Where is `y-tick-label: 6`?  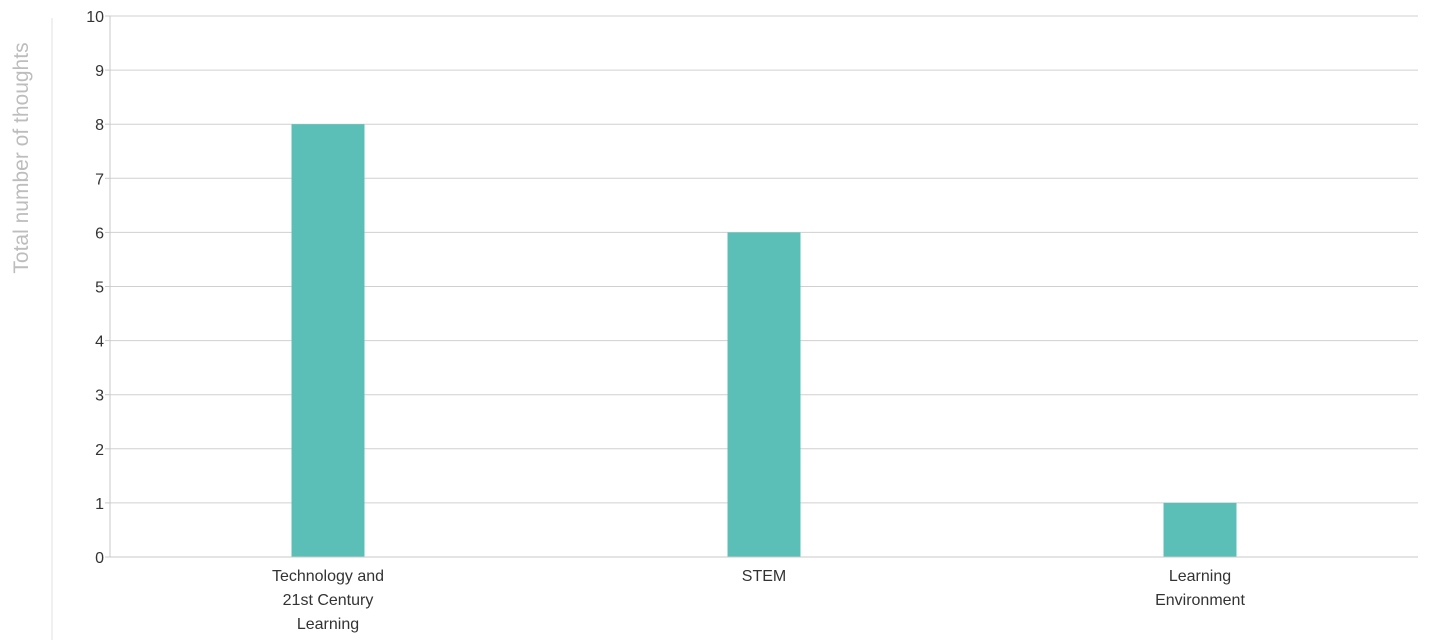 y-tick-label: 6 is located at coordinates (99, 233).